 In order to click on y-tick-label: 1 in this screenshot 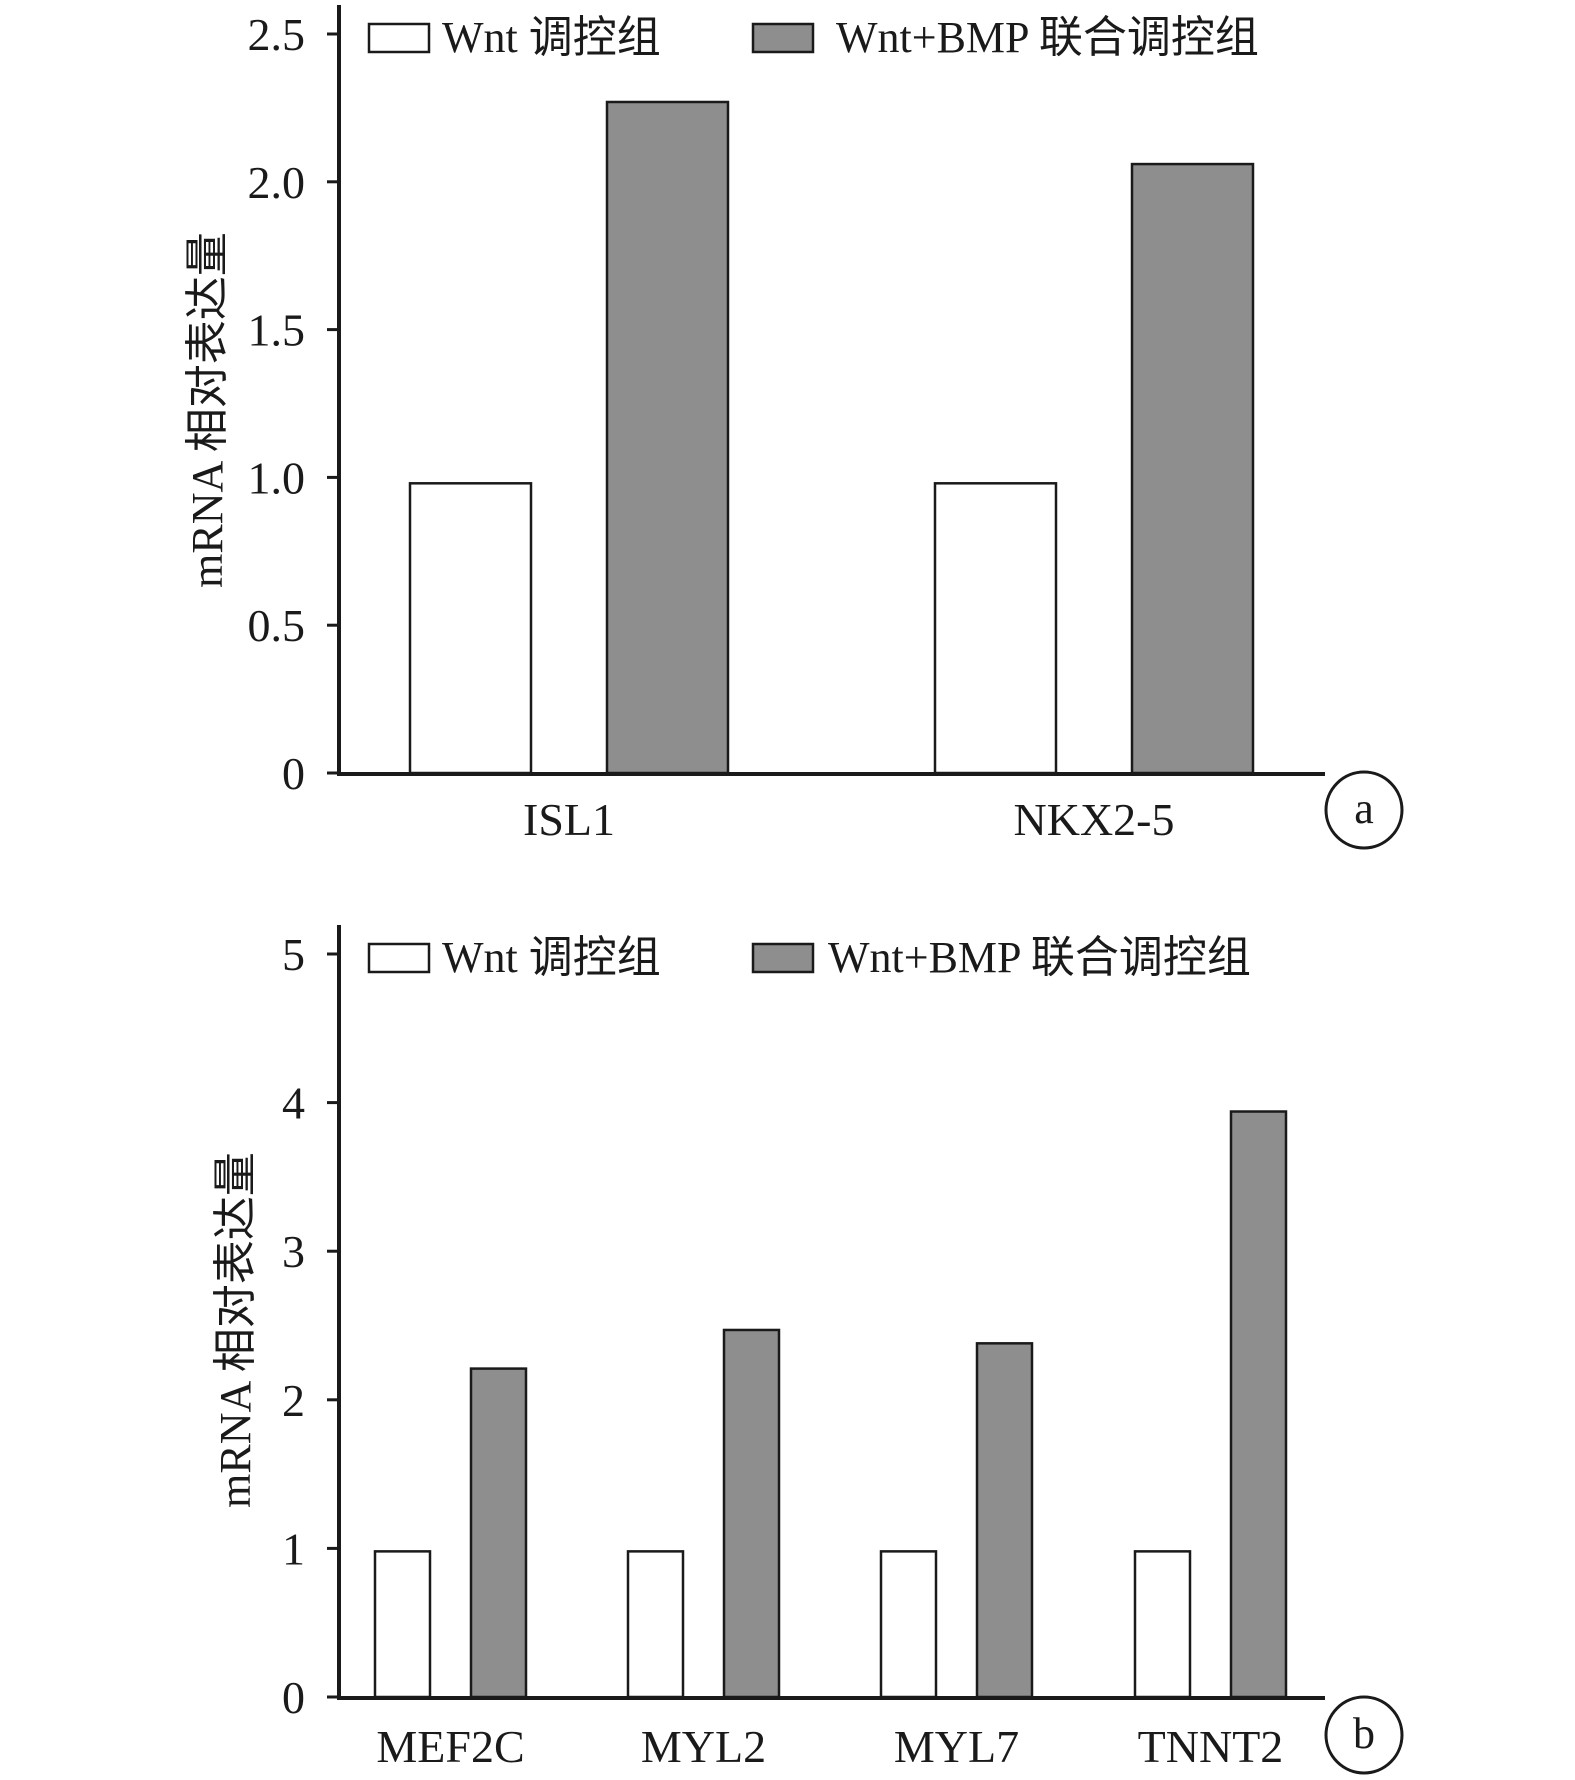, I will do `click(293, 1548)`.